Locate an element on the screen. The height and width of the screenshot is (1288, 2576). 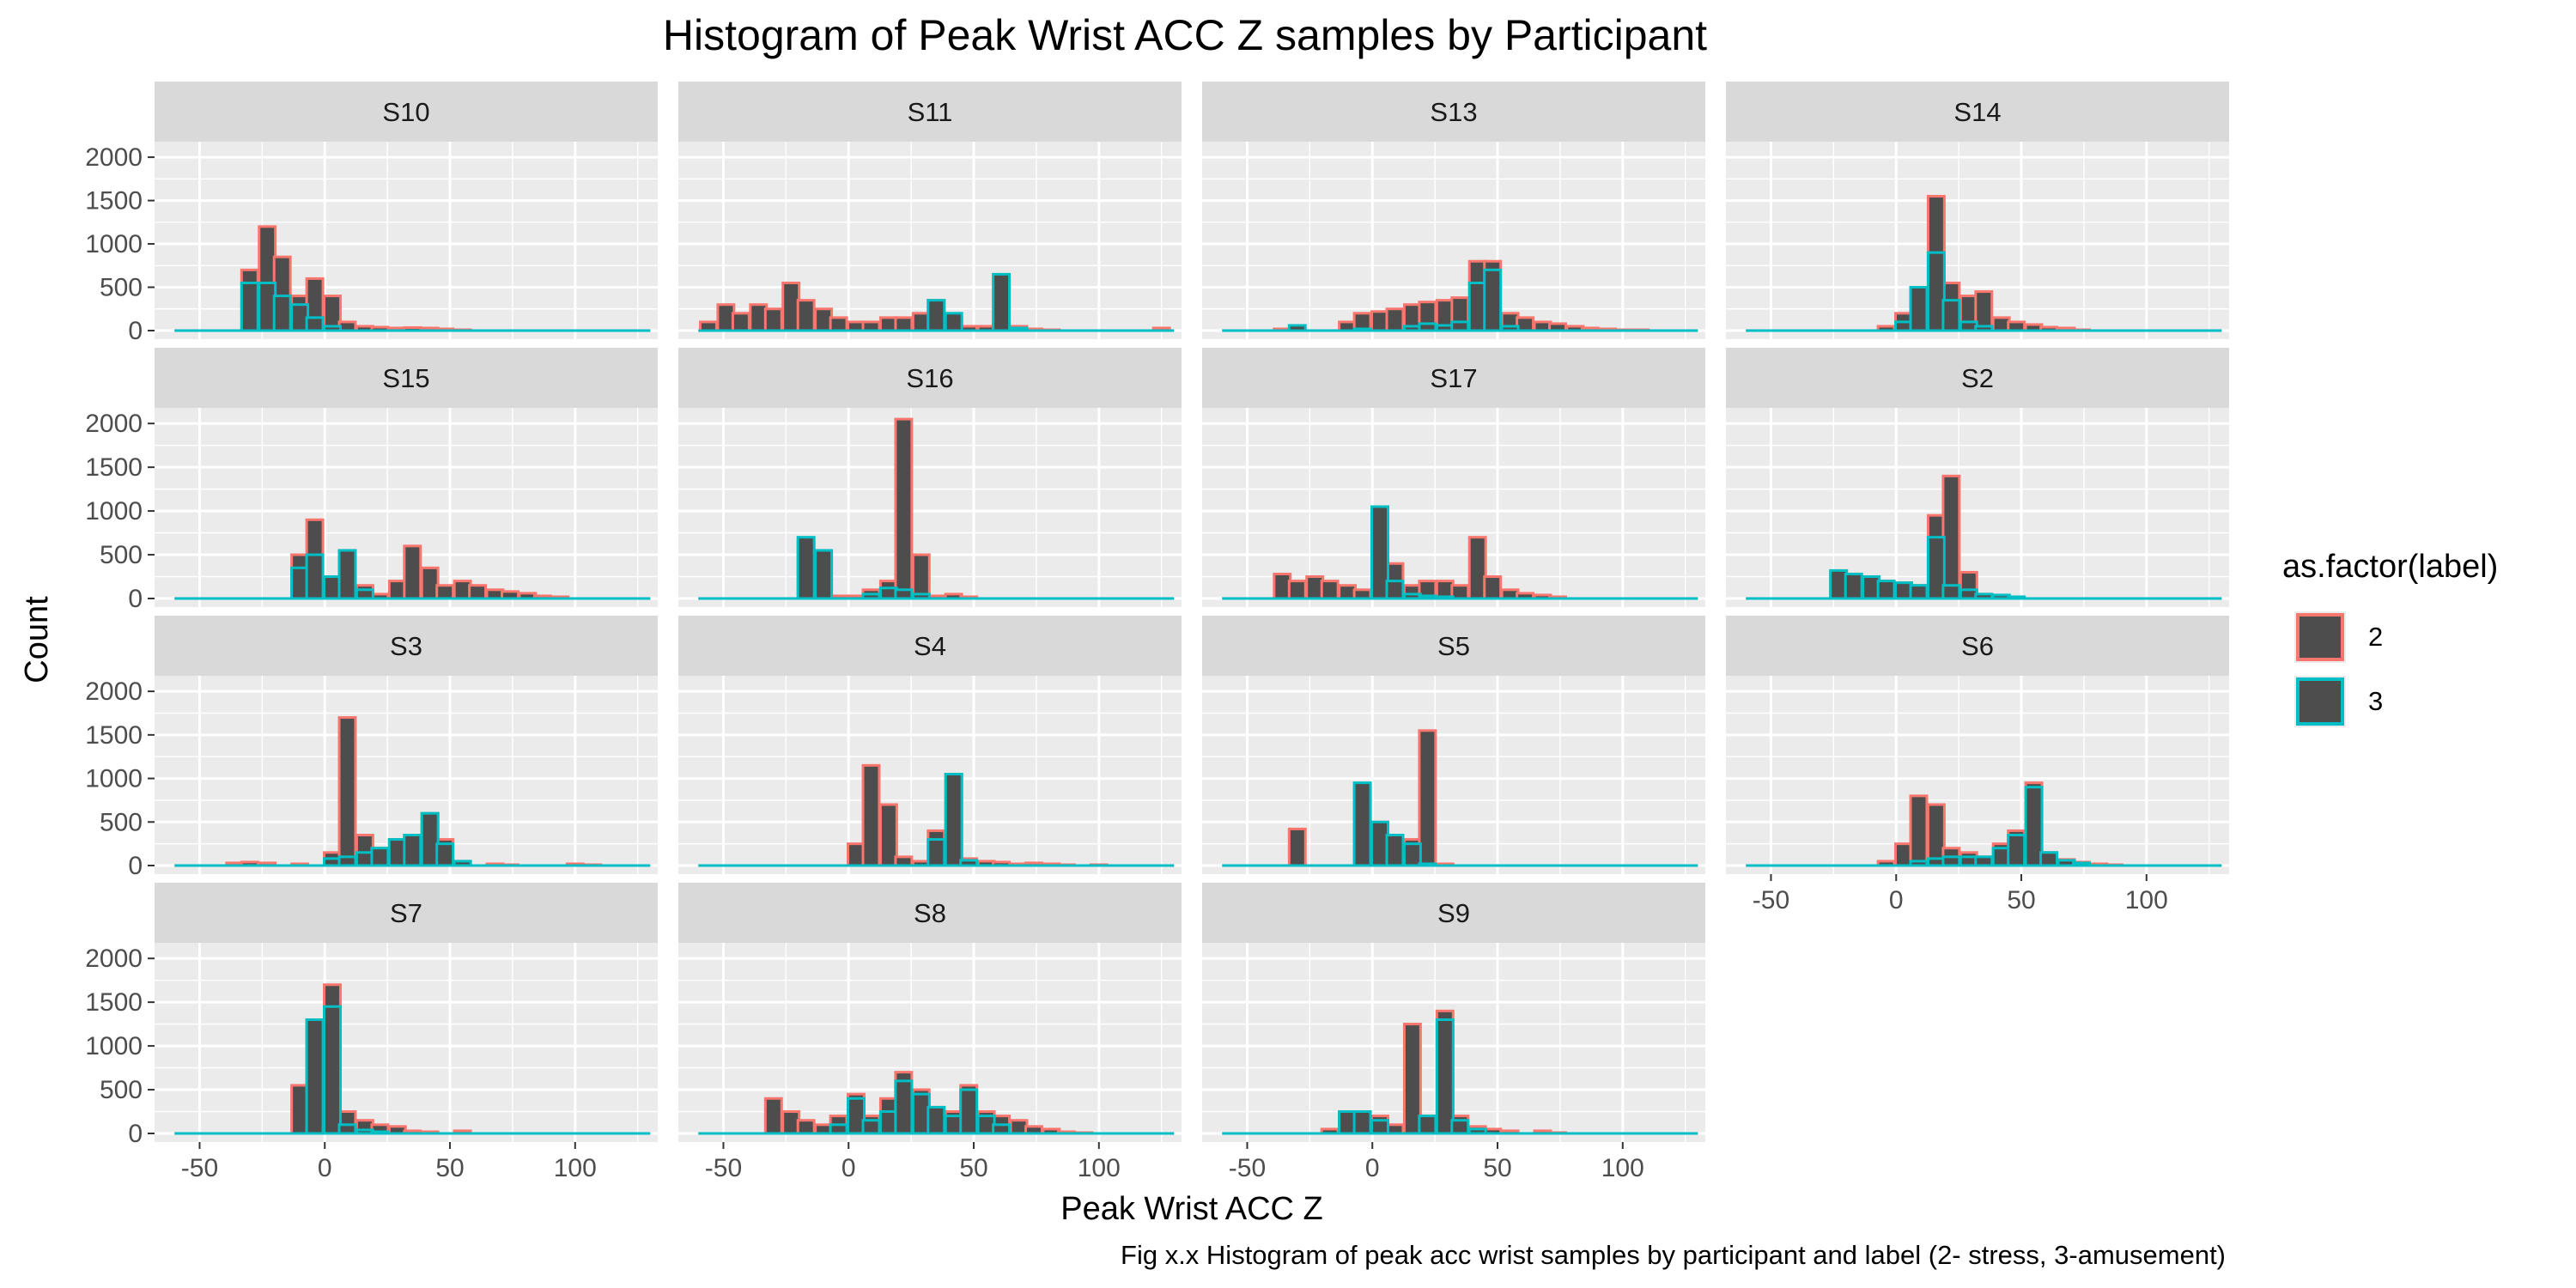
panel-s8: S8 is located at coordinates (930, 1013).